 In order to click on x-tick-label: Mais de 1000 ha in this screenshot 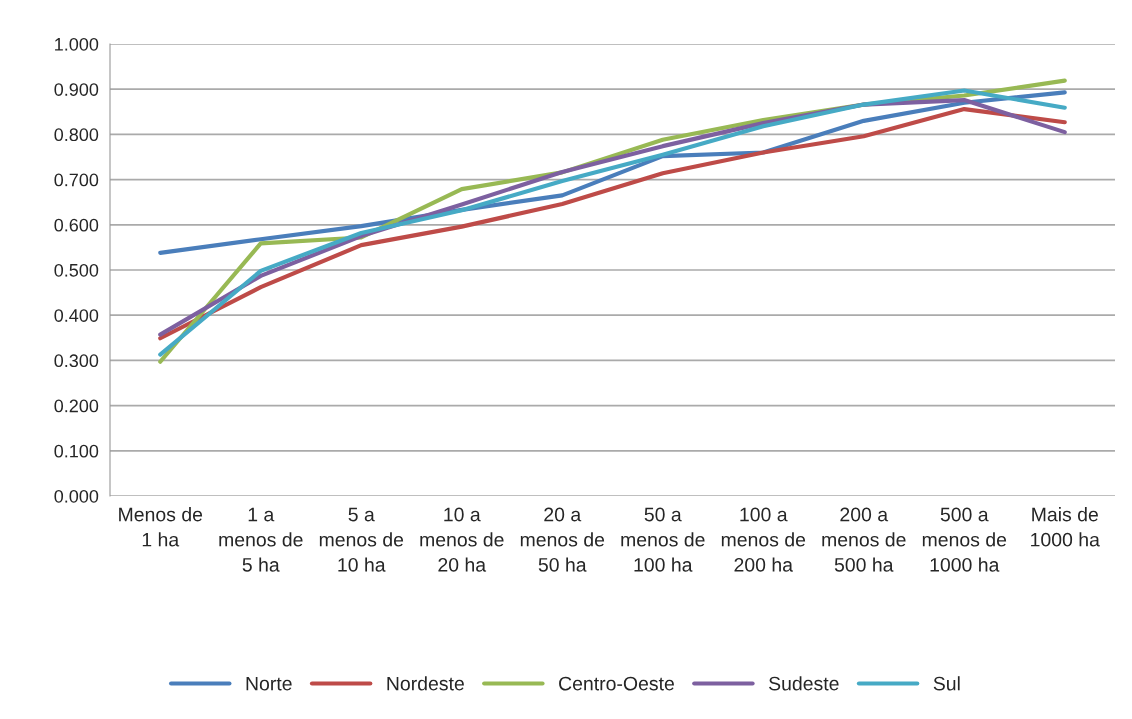, I will do `click(1065, 527)`.